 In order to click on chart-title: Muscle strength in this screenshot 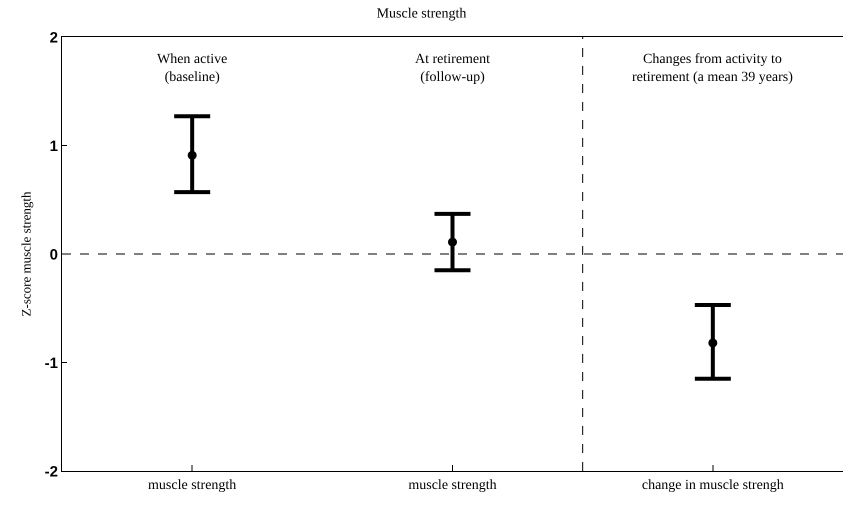, I will do `click(421, 14)`.